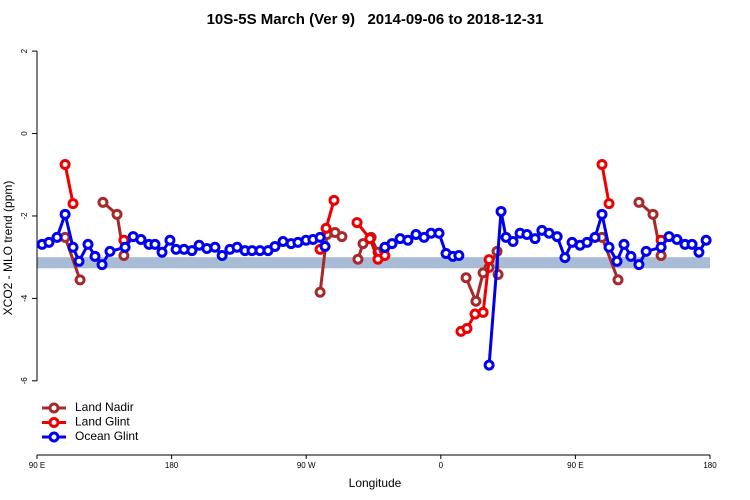 Image resolution: width=750 pixels, height=500 pixels. What do you see at coordinates (24, 381) in the screenshot?
I see `y-tick-label: -6` at bounding box center [24, 381].